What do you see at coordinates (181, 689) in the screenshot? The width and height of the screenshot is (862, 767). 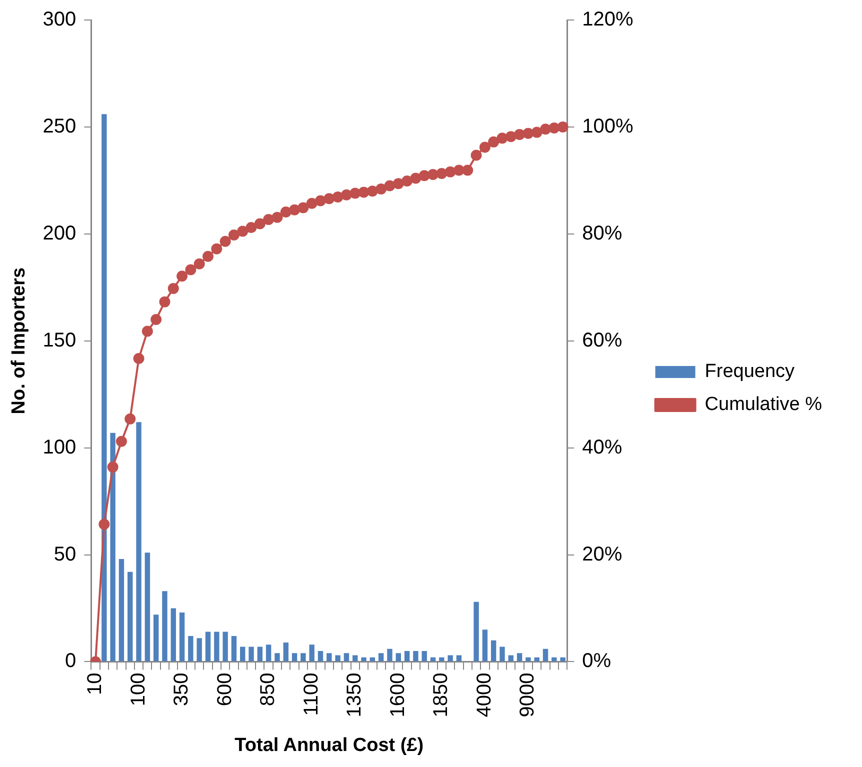 I see `x-tick-label: 350` at bounding box center [181, 689].